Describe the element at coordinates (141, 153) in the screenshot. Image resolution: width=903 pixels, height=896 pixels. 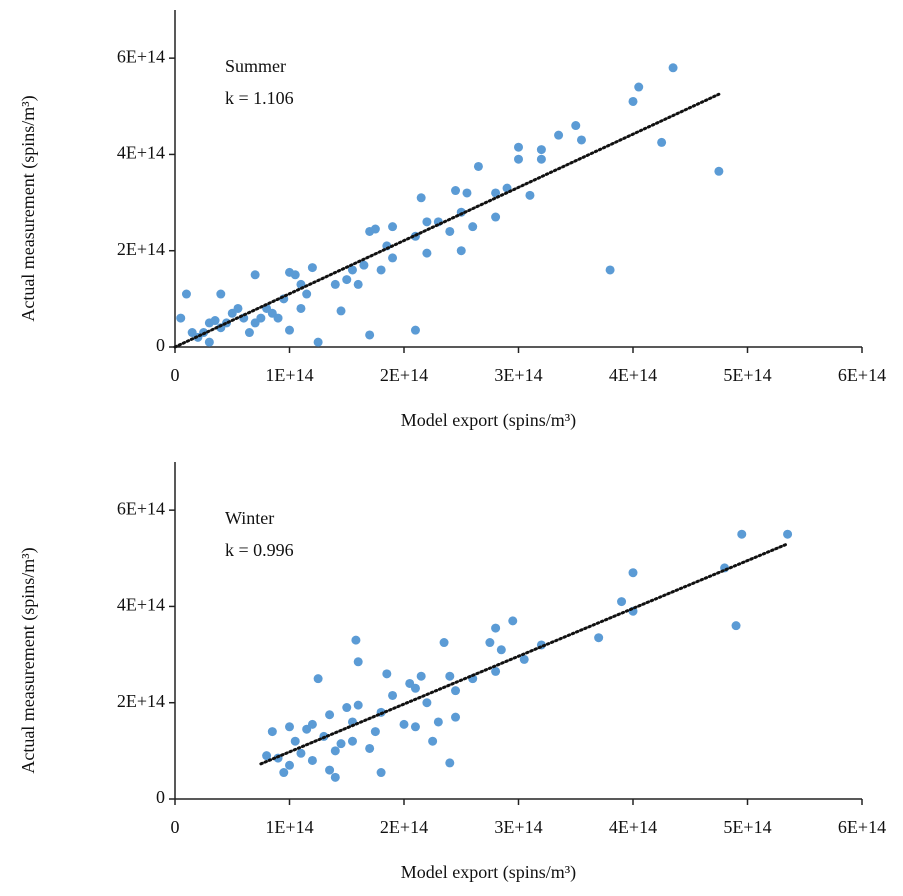
I see `y-tick-label: 4E+14` at that location.